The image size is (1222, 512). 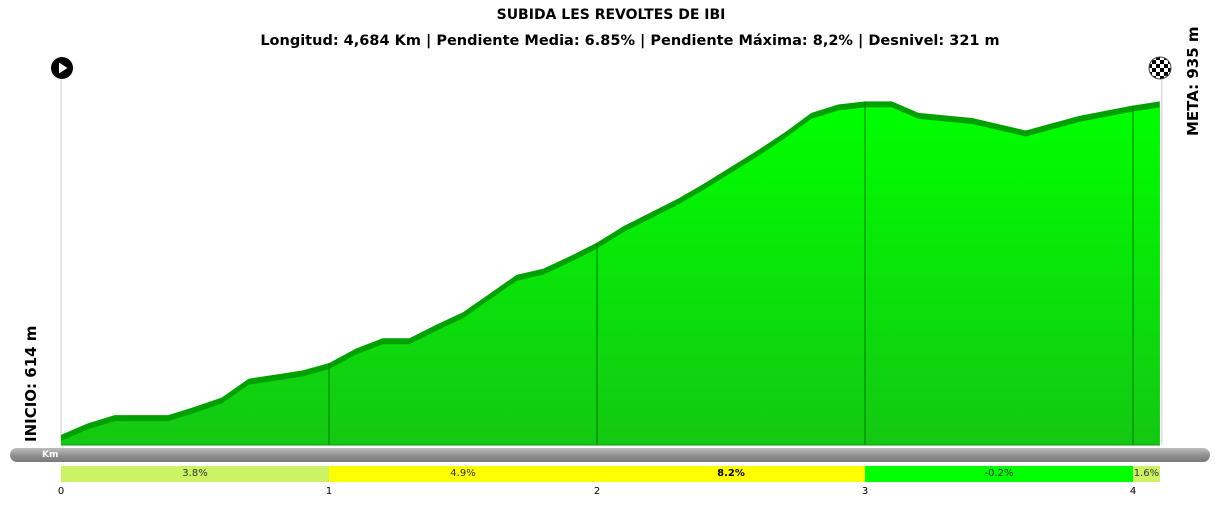 What do you see at coordinates (61, 491) in the screenshot?
I see `x-tick-label: 0` at bounding box center [61, 491].